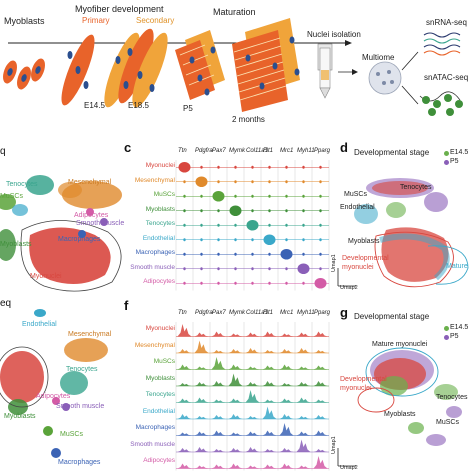 This screenshot has height=474, width=474. Describe the element at coordinates (392, 152) in the screenshot. I see `panel-d-title: Developmental stage` at that location.